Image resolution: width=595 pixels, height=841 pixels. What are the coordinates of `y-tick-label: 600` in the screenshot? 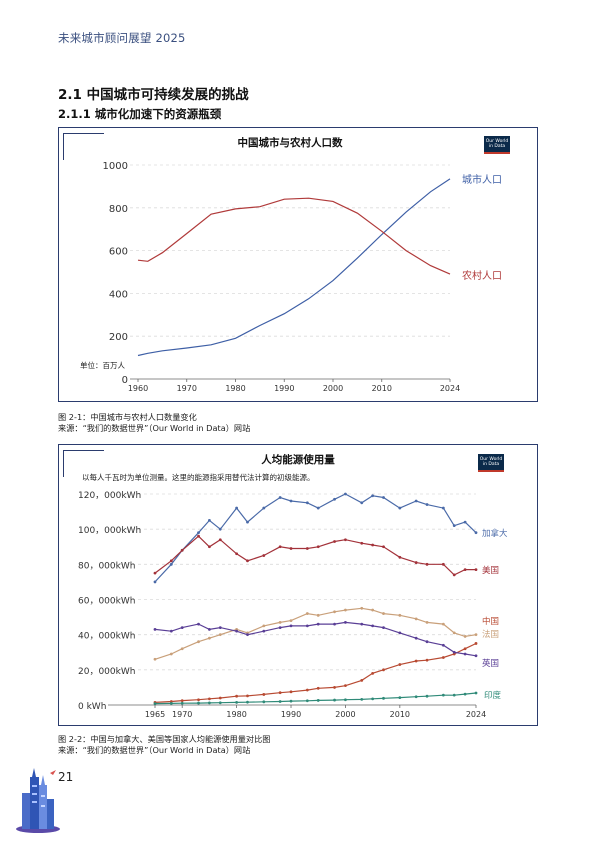 It's located at (118, 252).